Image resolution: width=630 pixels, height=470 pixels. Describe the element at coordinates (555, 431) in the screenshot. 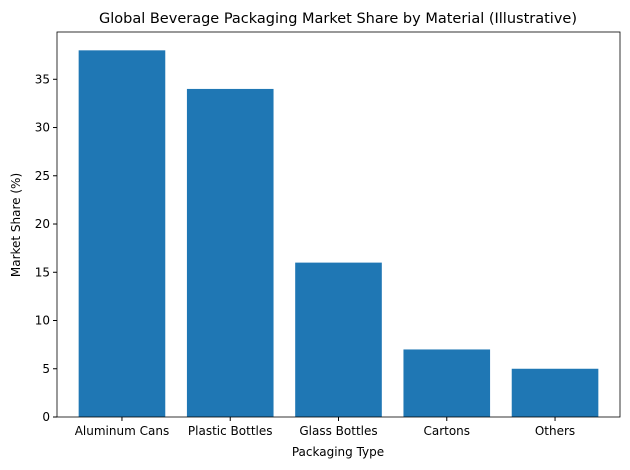

I see `x-tick-label: Others` at that location.